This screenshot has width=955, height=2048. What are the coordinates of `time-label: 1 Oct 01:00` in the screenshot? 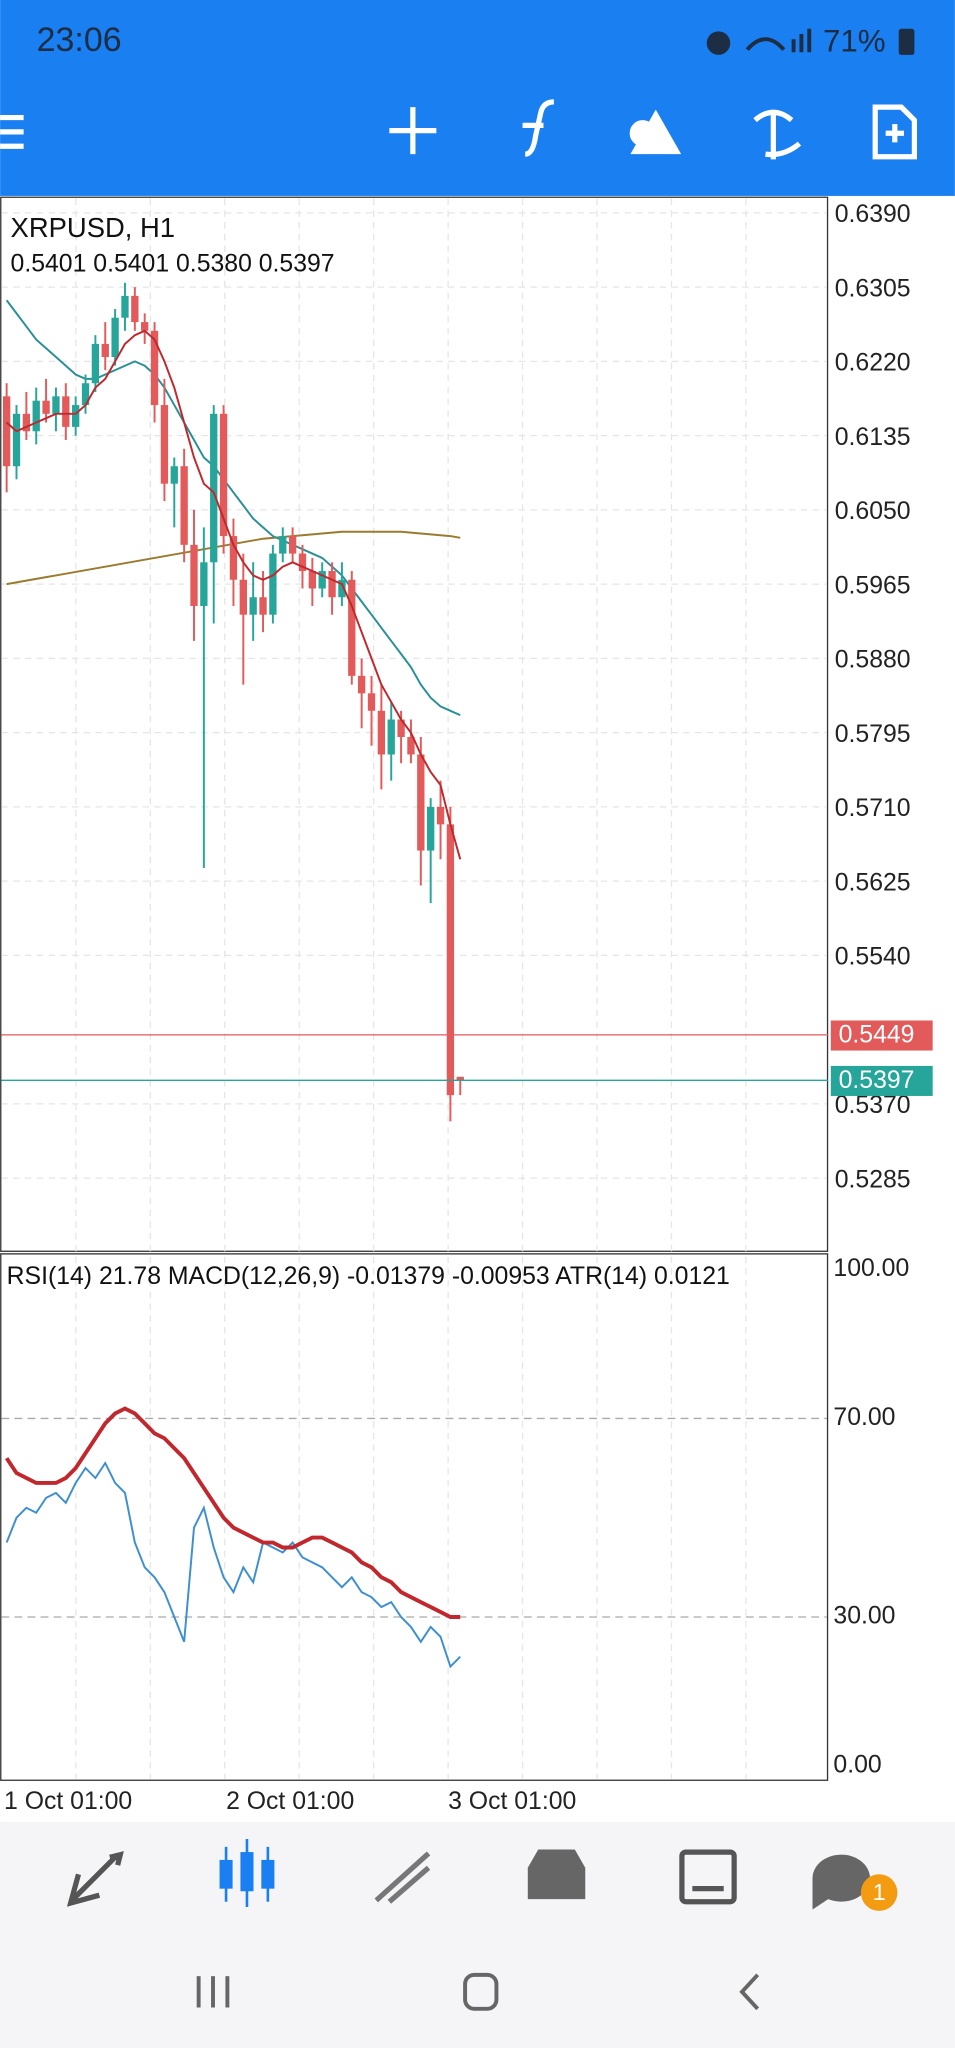 It's located at (68, 1801).